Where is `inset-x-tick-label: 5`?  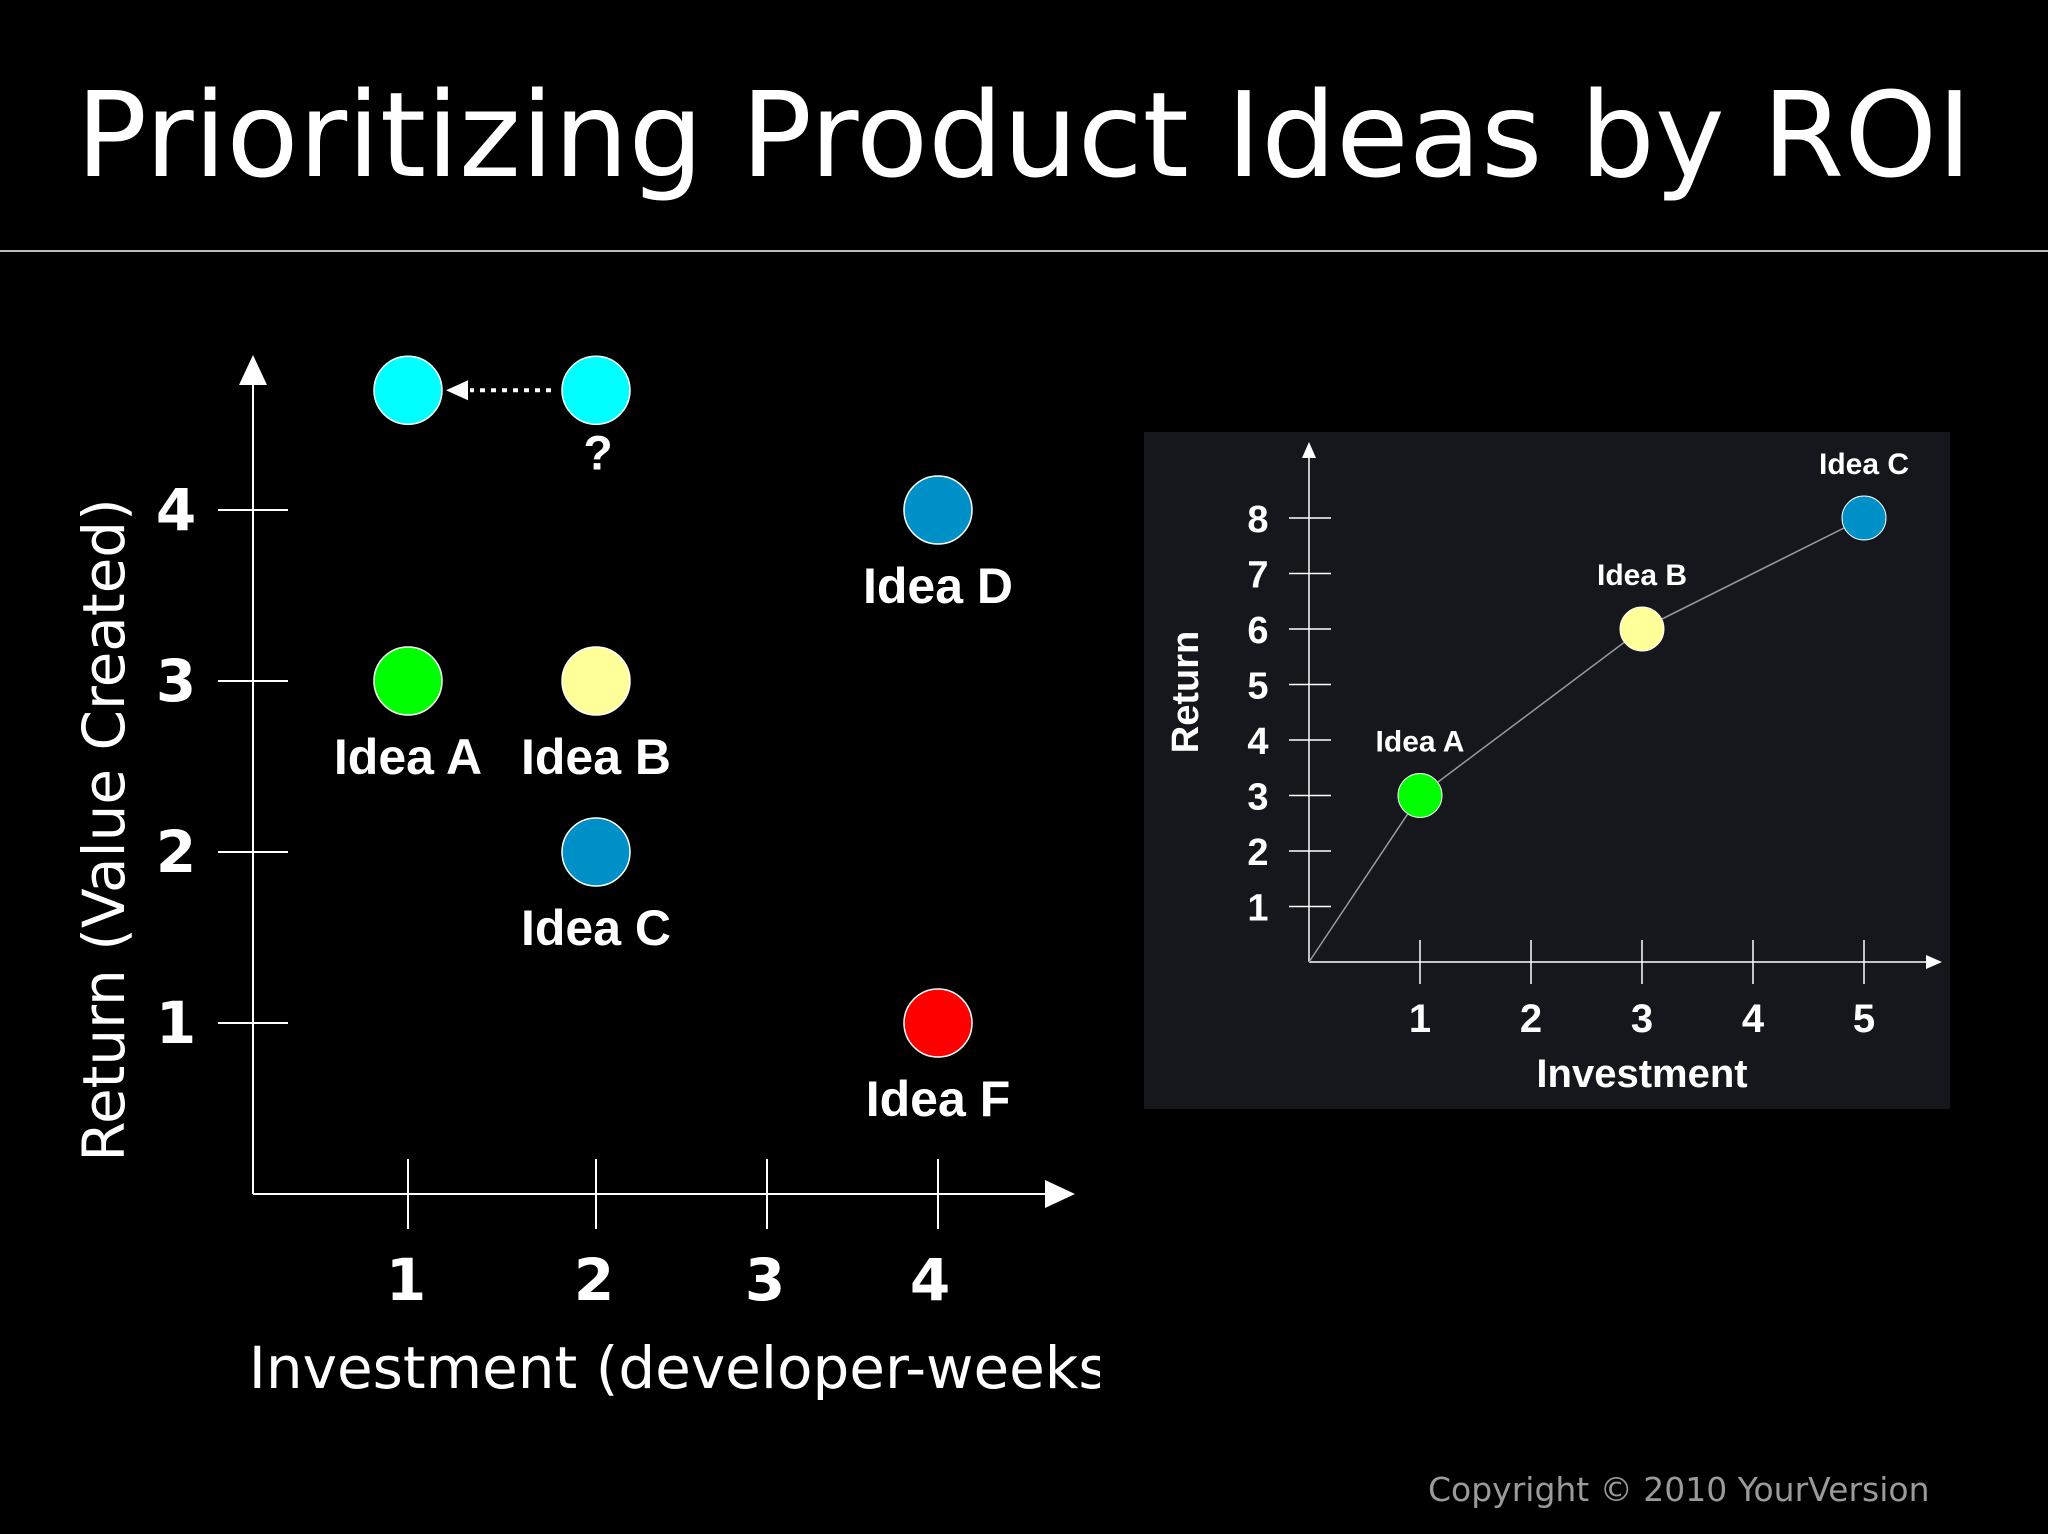
inset-x-tick-label: 5 is located at coordinates (1864, 1019).